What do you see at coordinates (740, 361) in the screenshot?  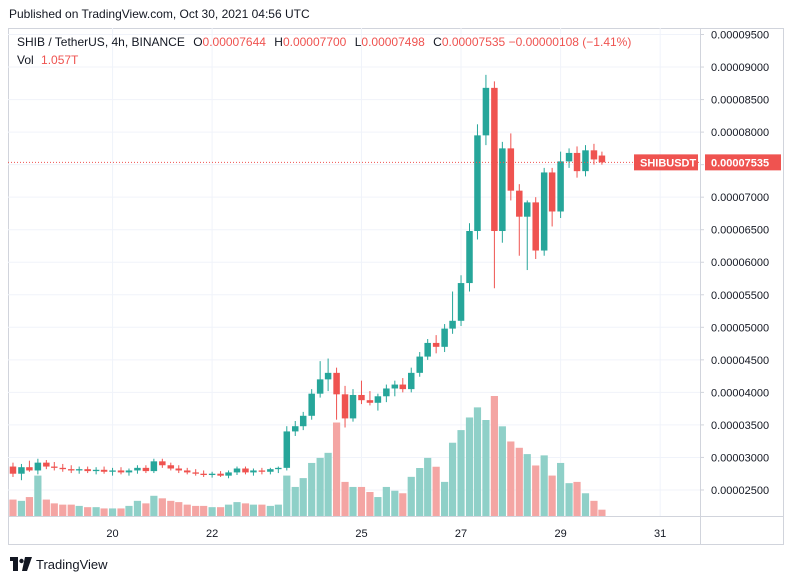 I see `y-tick-label: 0.00004500` at bounding box center [740, 361].